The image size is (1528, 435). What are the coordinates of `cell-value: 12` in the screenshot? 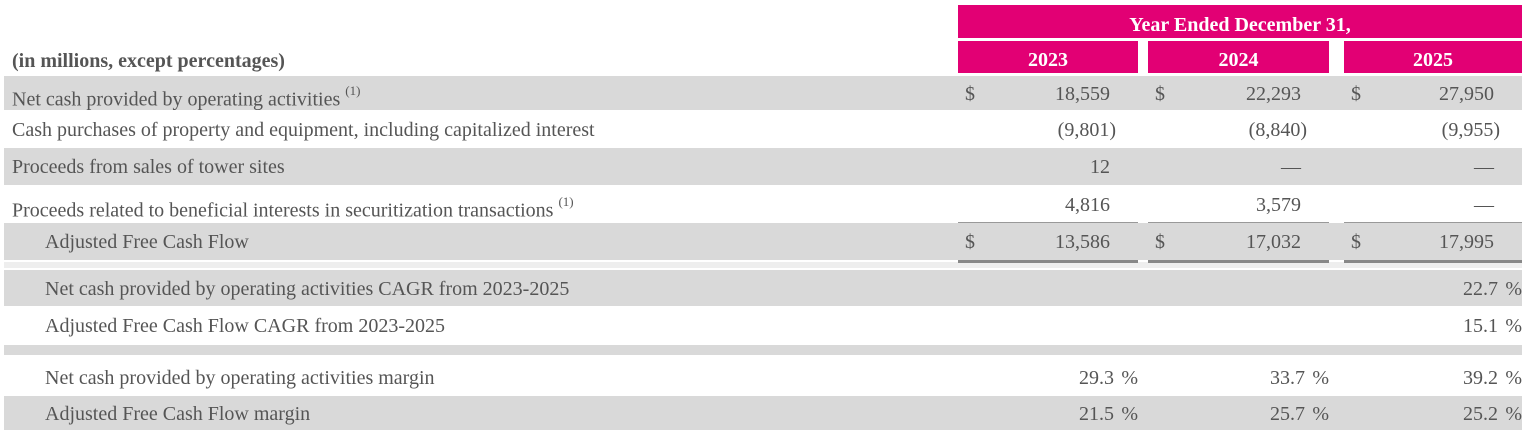 It's located at (1100, 167).